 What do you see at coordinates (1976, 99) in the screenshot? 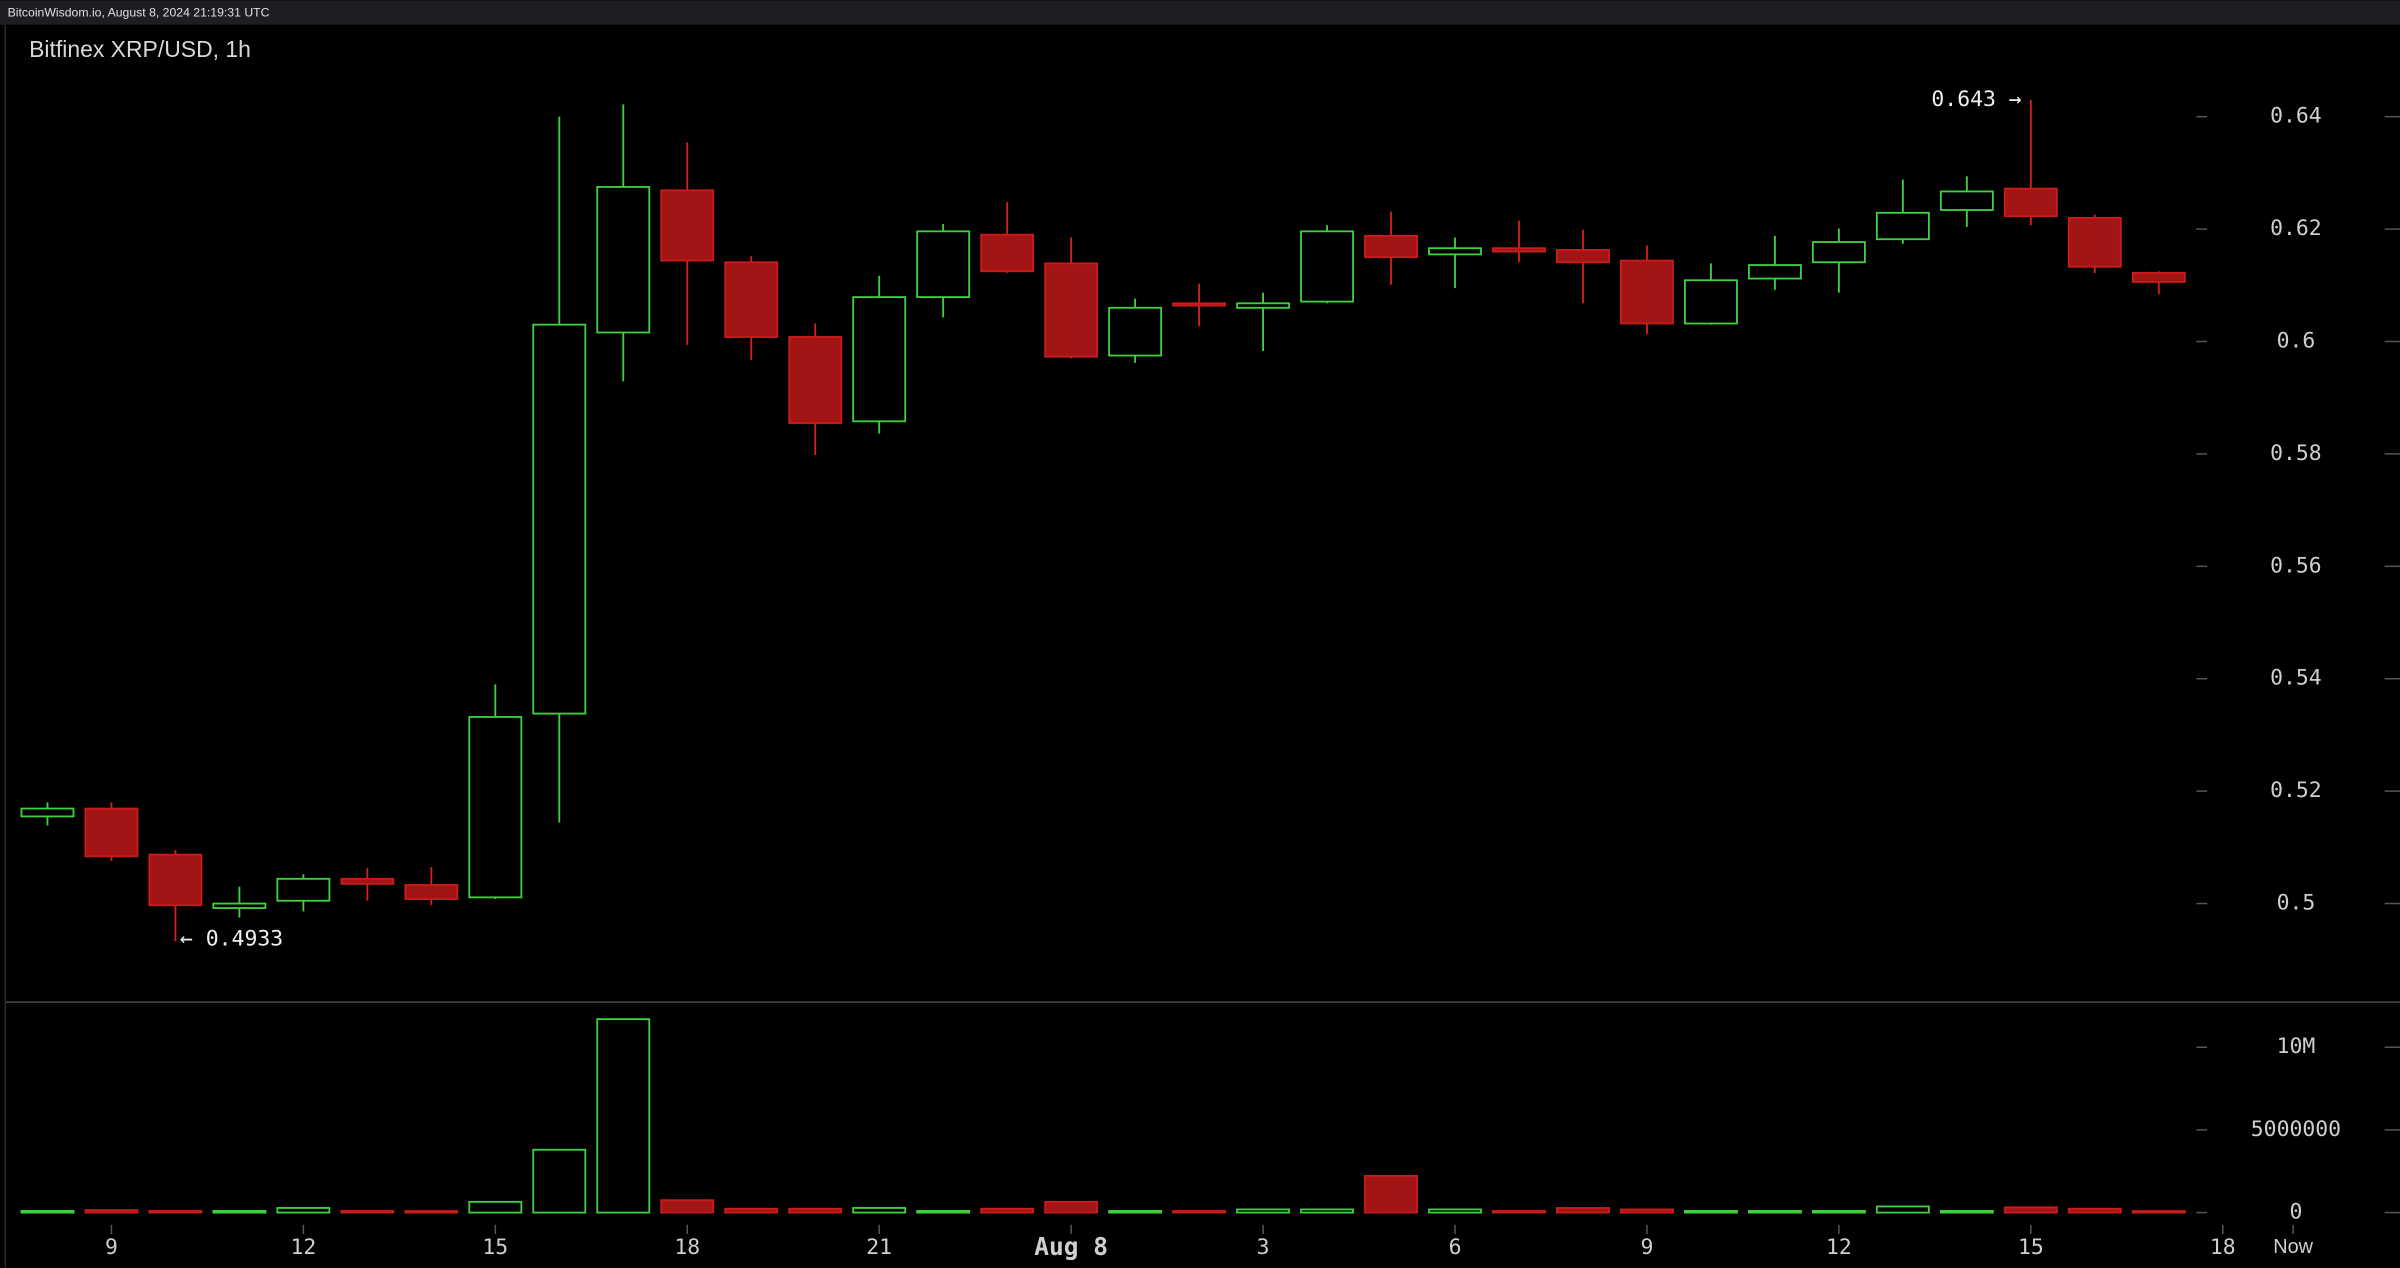
I see `annotation: 0.643 →` at bounding box center [1976, 99].